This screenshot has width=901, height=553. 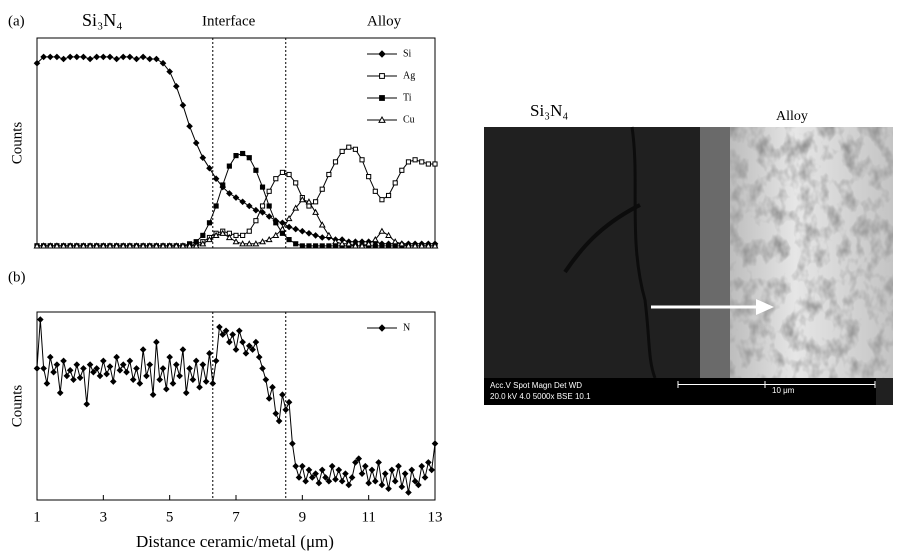 I want to click on legend-label: Cu, so click(x=409, y=119).